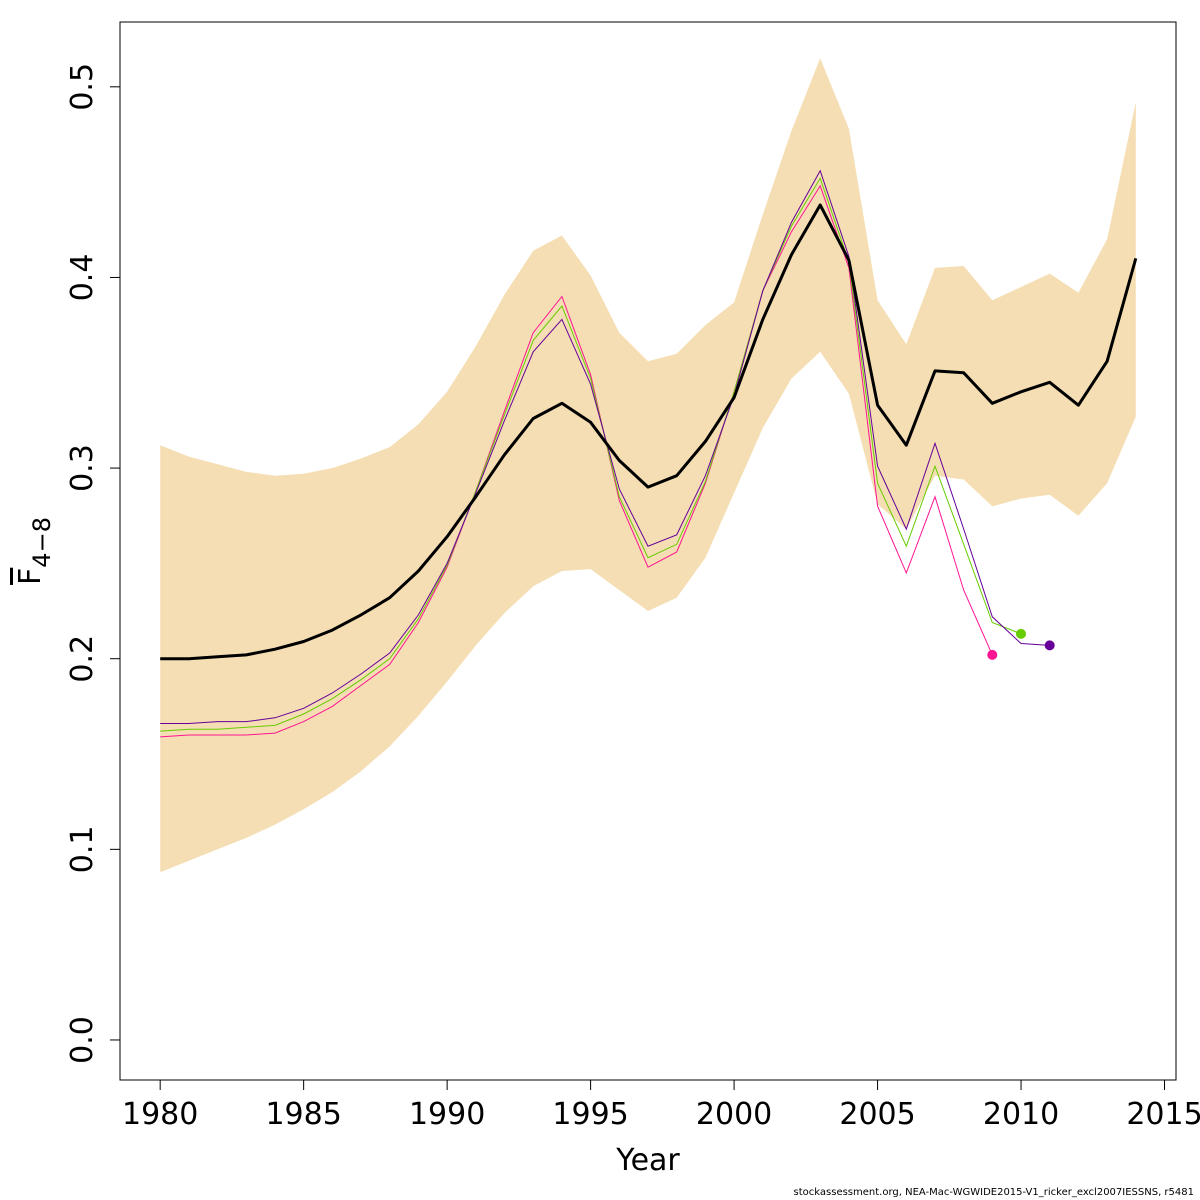  What do you see at coordinates (30, 576) in the screenshot?
I see `y-axis-title-main: F` at bounding box center [30, 576].